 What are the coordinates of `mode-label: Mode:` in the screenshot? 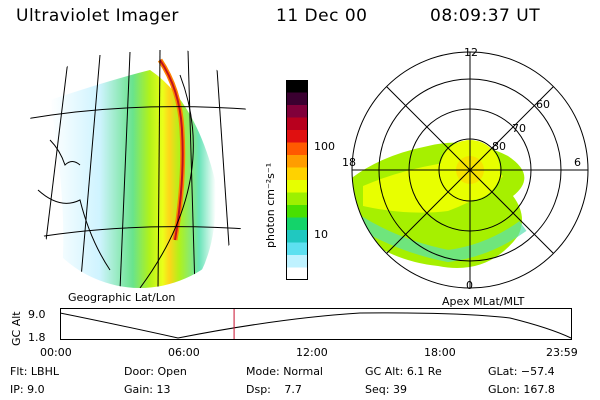 It's located at (263, 371).